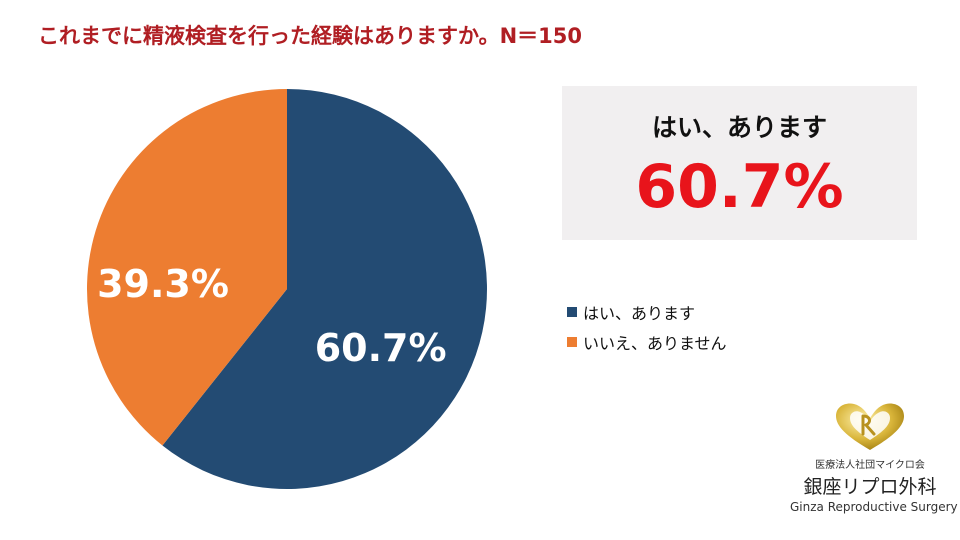  What do you see at coordinates (572, 312) in the screenshot?
I see `legend-swatch-yes` at bounding box center [572, 312].